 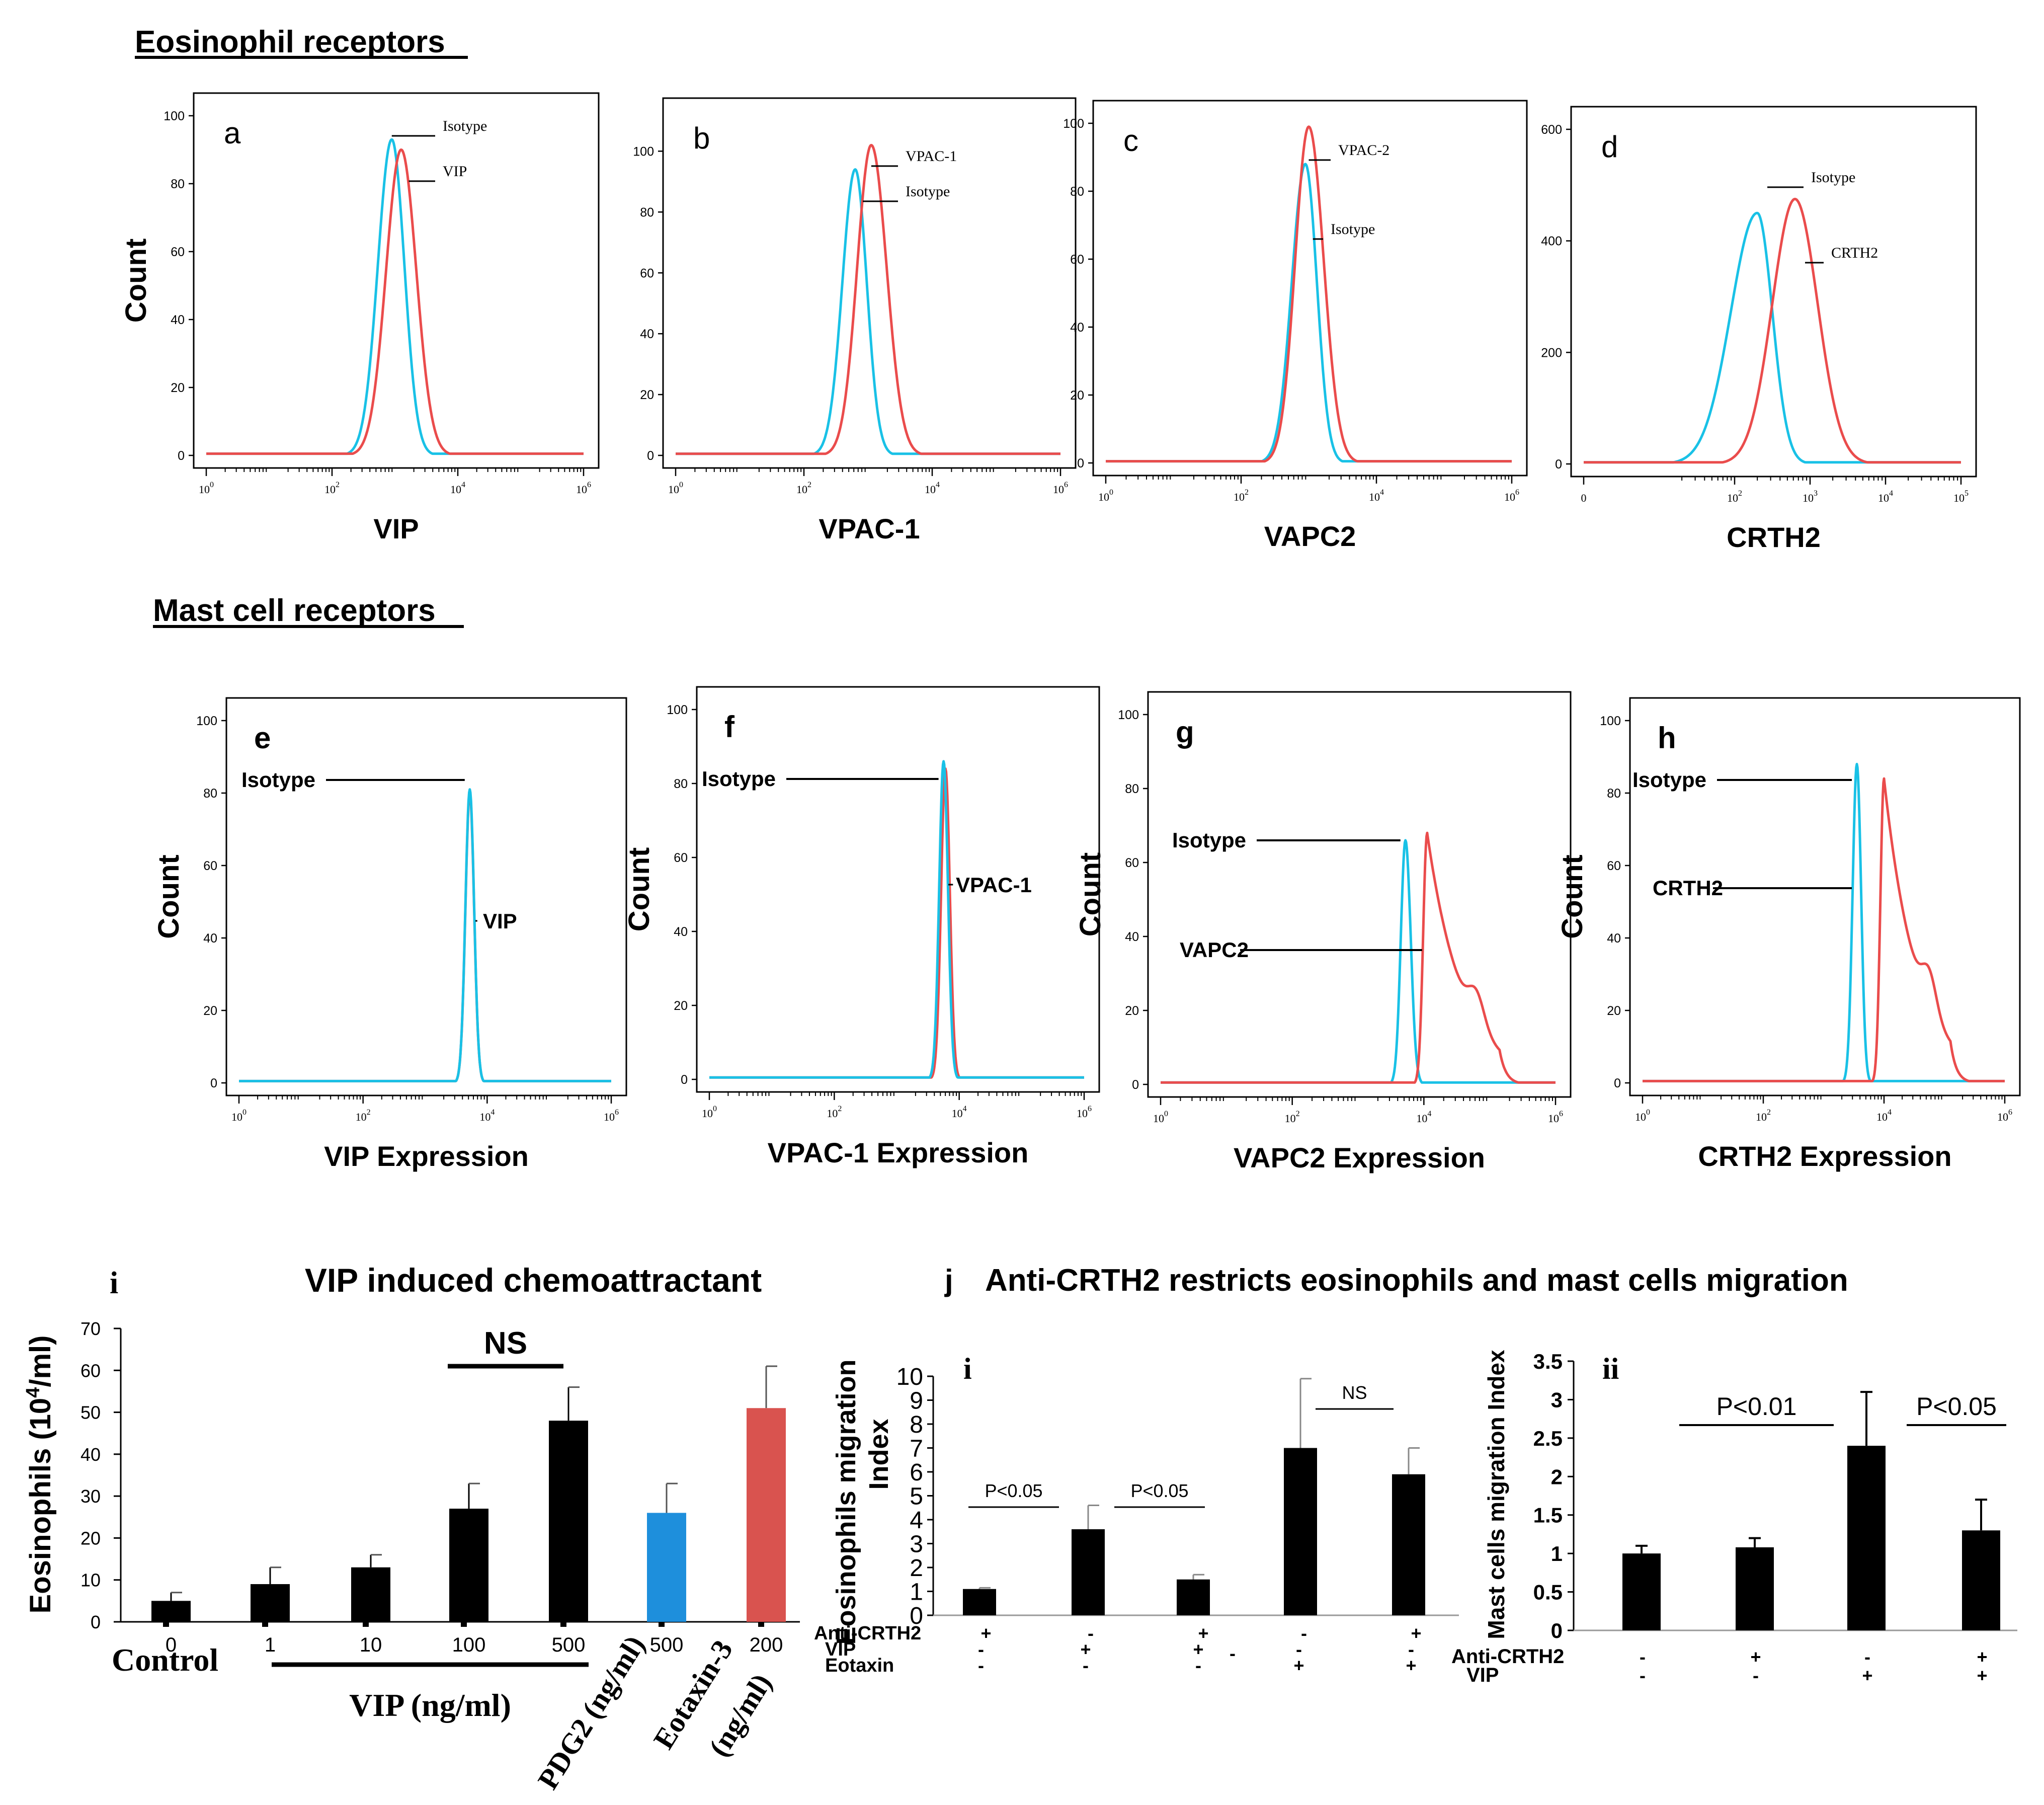 What do you see at coordinates (1772, 331) in the screenshot?
I see `curve-crth2` at bounding box center [1772, 331].